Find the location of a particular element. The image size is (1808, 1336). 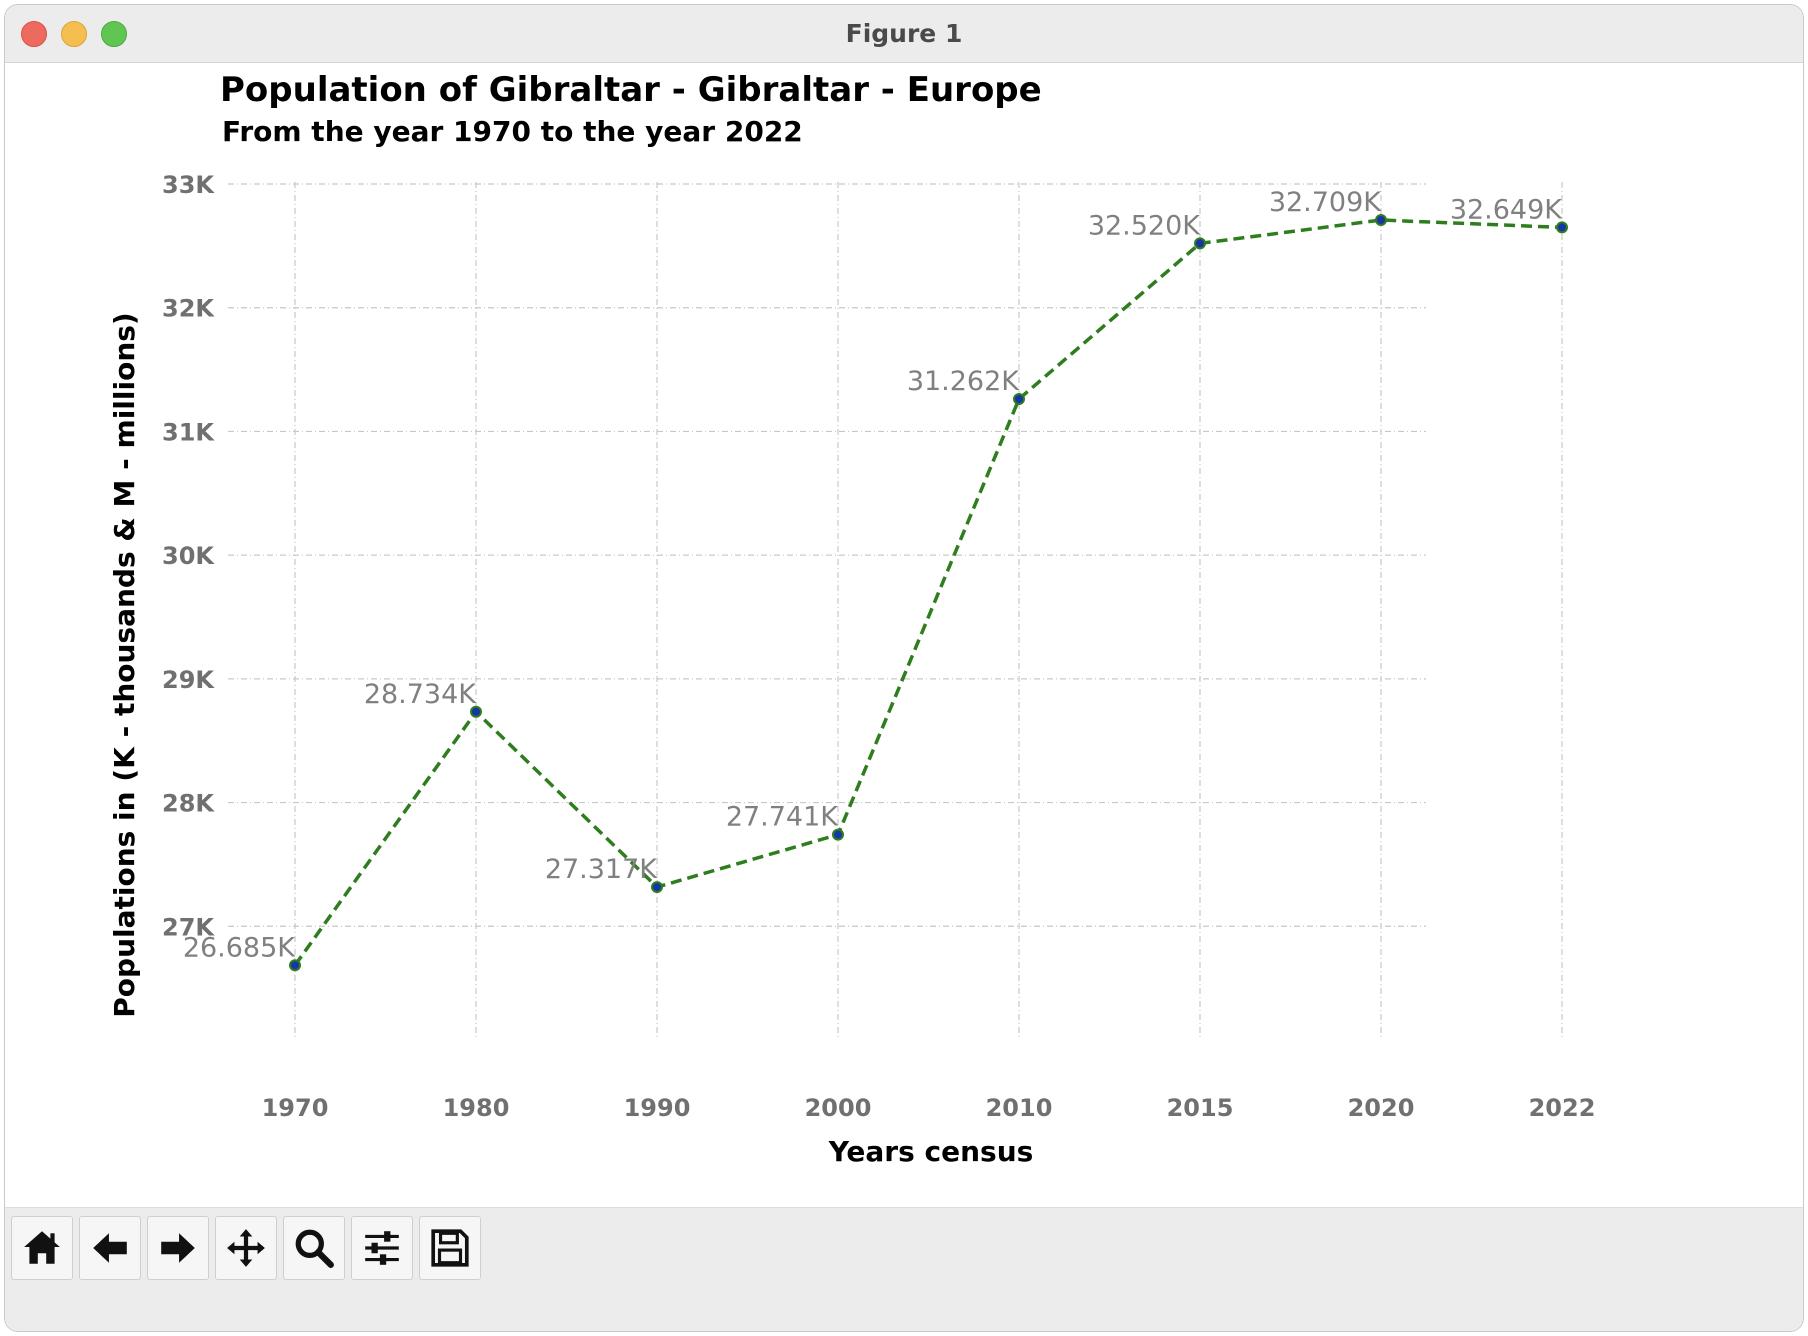

data-label: 27.317K is located at coordinates (601, 869).